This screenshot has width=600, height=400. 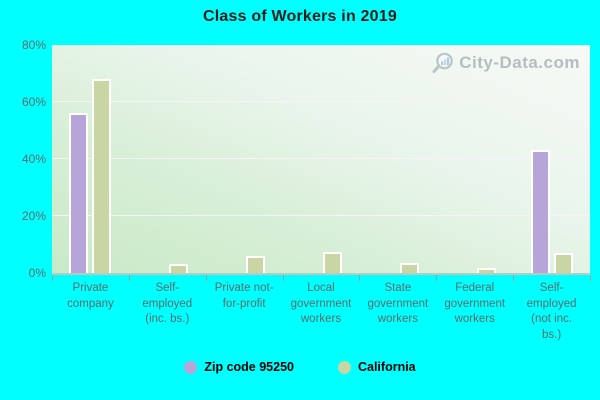 What do you see at coordinates (386, 367) in the screenshot?
I see `legend-label-california: California` at bounding box center [386, 367].